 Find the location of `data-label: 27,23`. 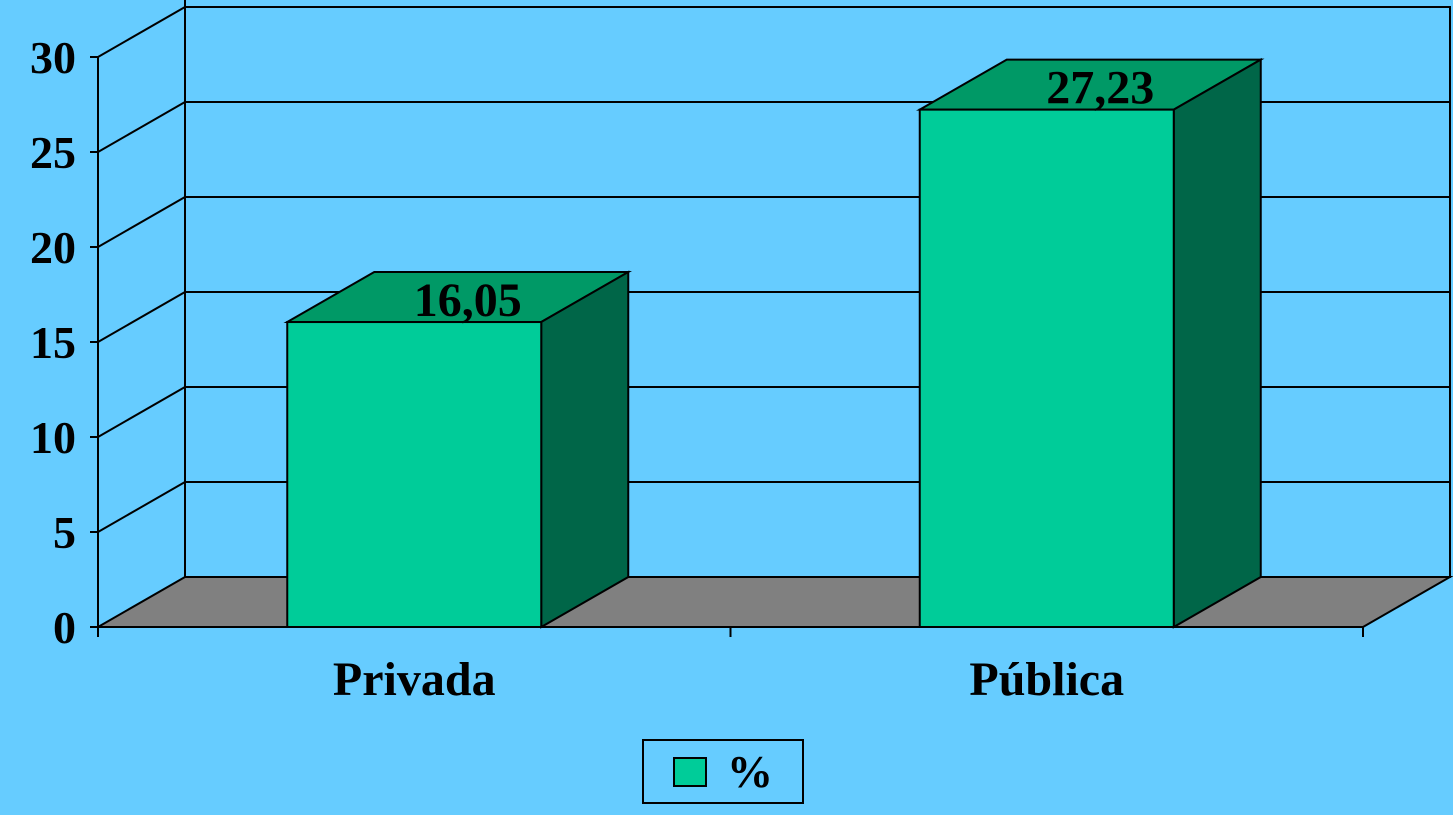

data-label: 27,23 is located at coordinates (1100, 88).